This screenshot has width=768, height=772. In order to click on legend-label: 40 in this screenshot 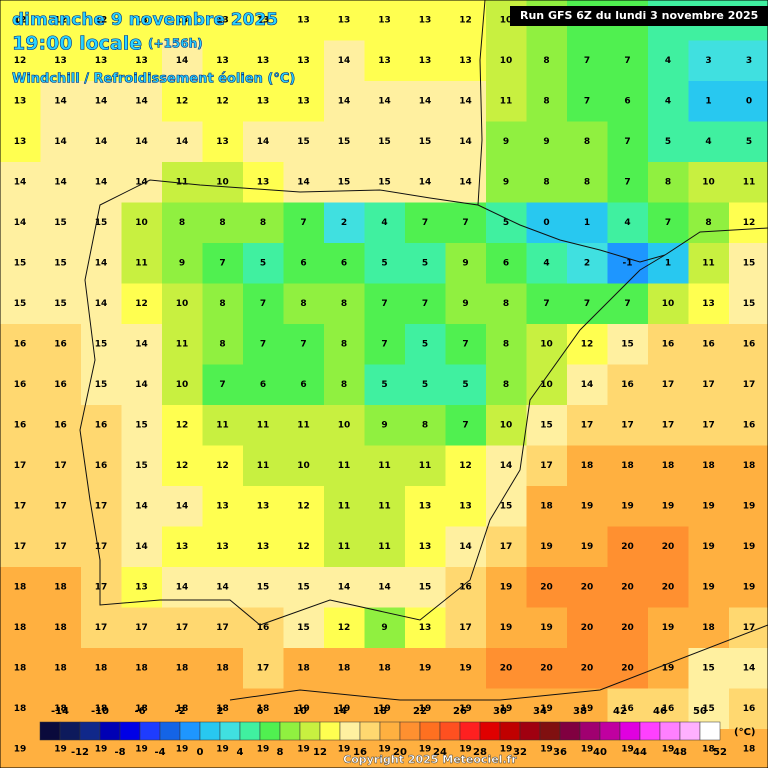, I will do `click(600, 752)`.